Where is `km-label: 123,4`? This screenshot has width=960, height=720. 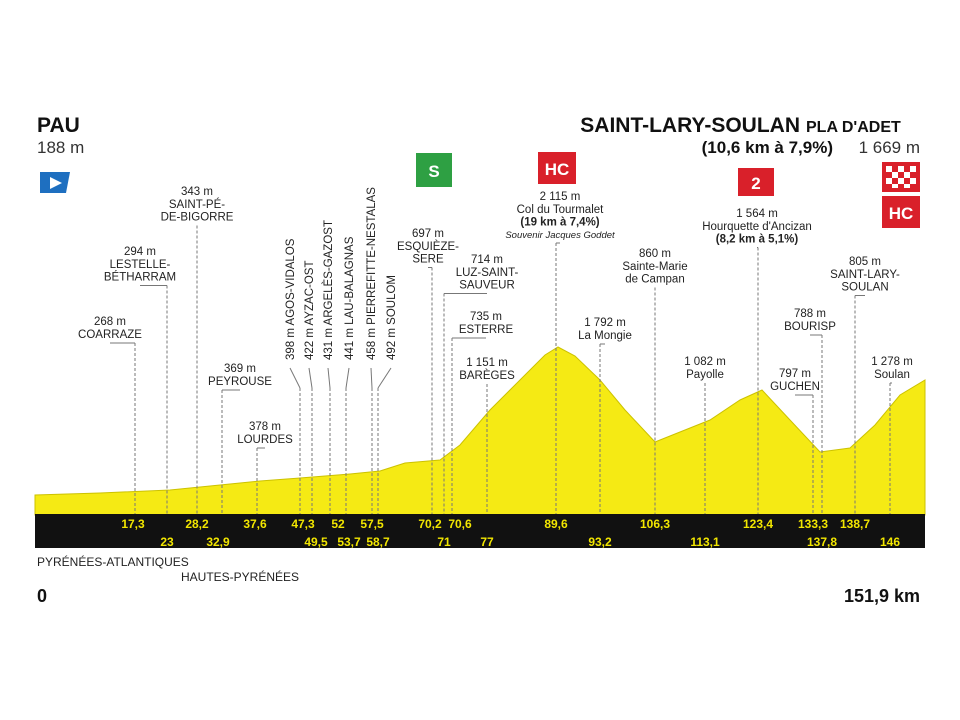 km-label: 123,4 is located at coordinates (758, 524).